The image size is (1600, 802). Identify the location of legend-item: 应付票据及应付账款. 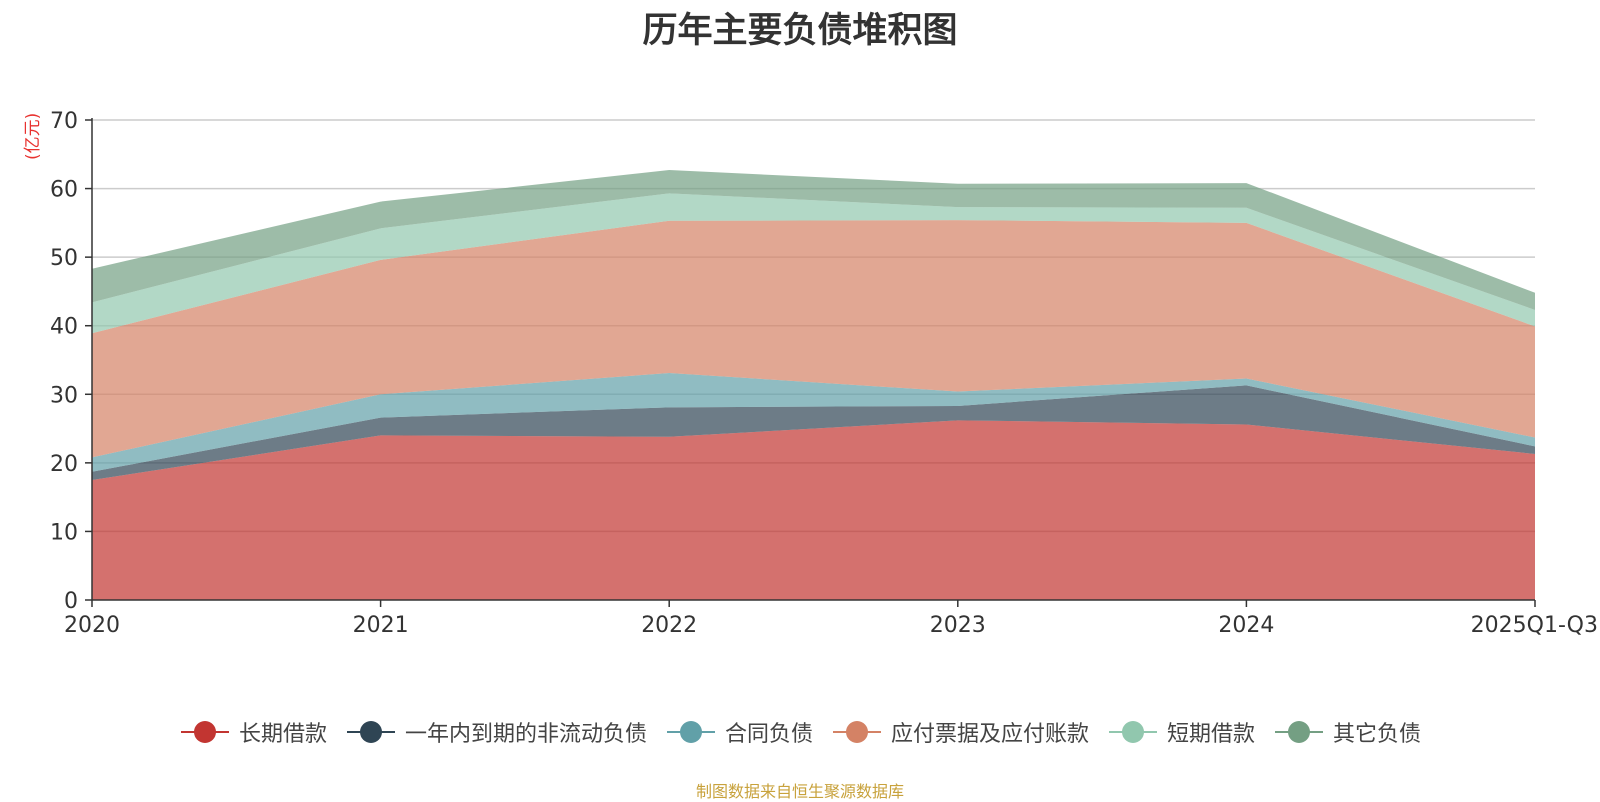
(960, 732).